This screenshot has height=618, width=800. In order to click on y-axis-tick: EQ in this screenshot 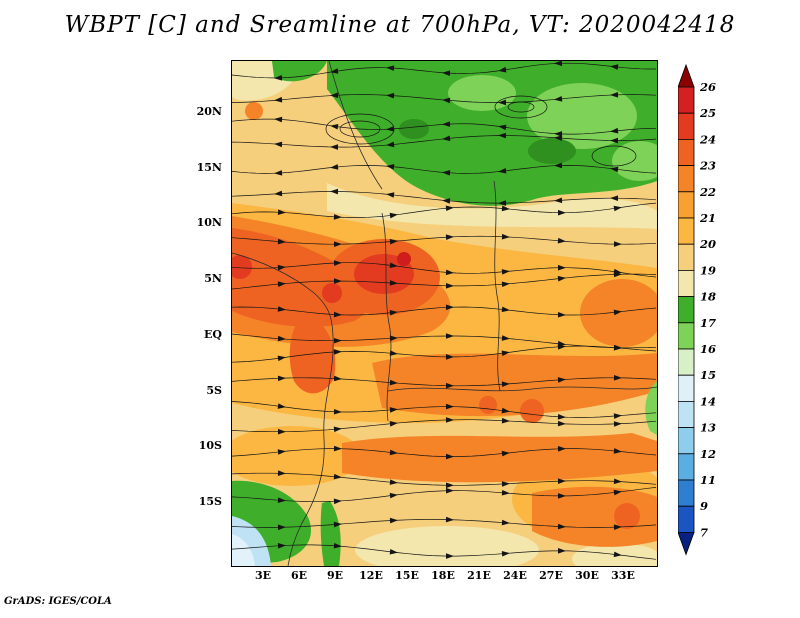, I will do `click(213, 334)`.